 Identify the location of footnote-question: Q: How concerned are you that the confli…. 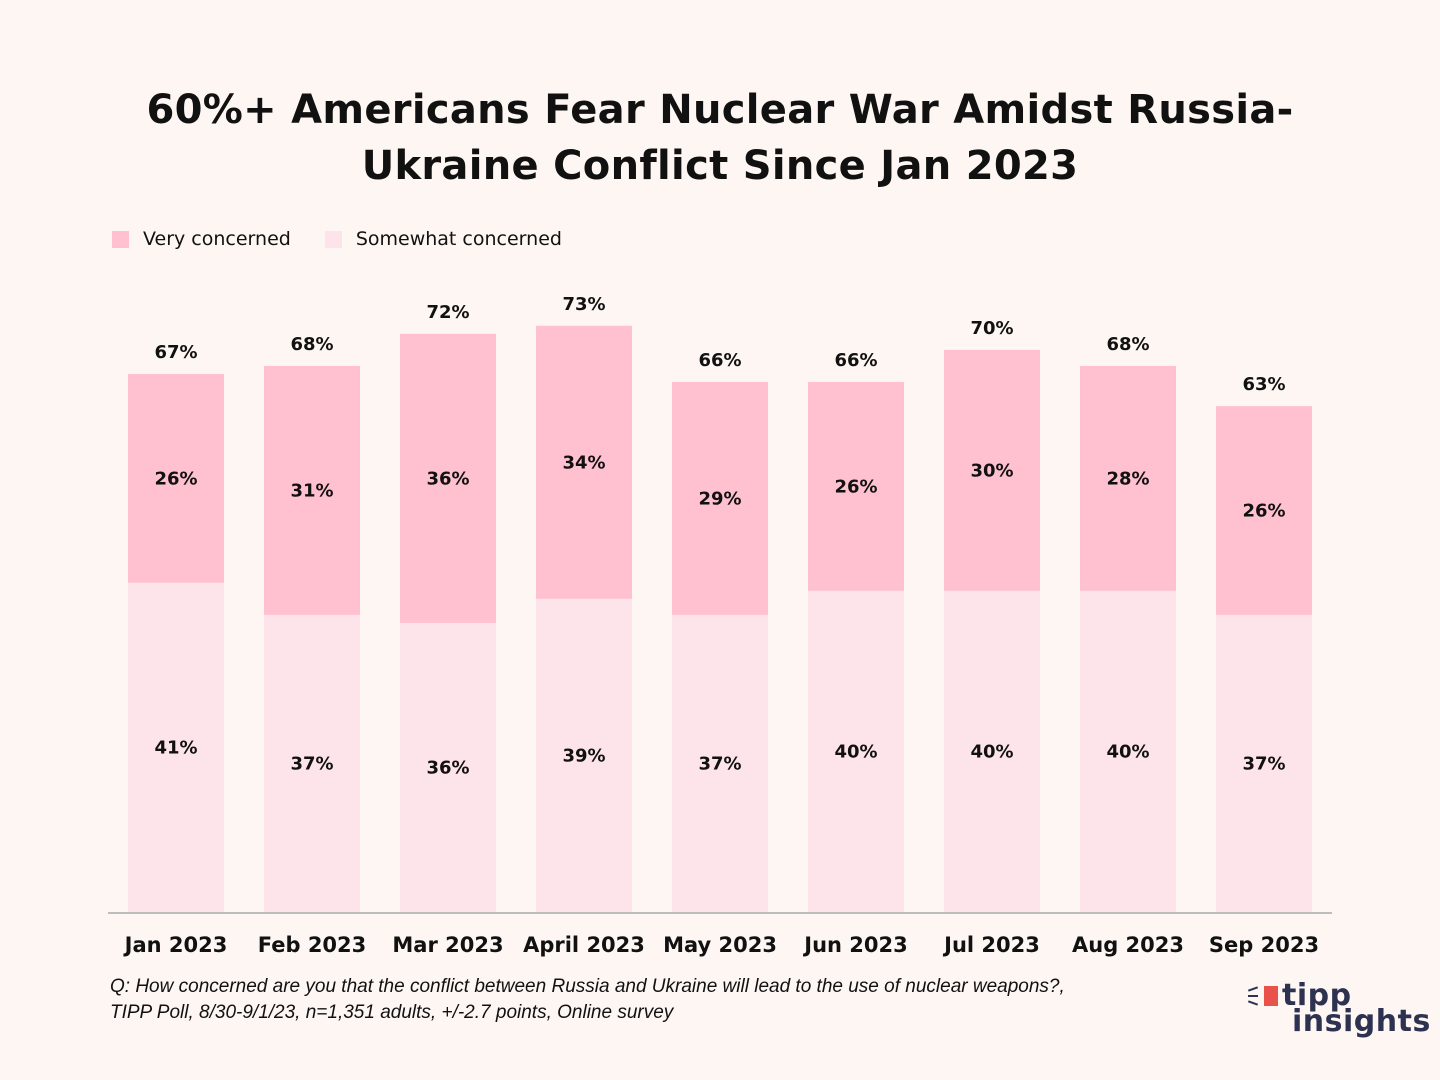
(587, 986).